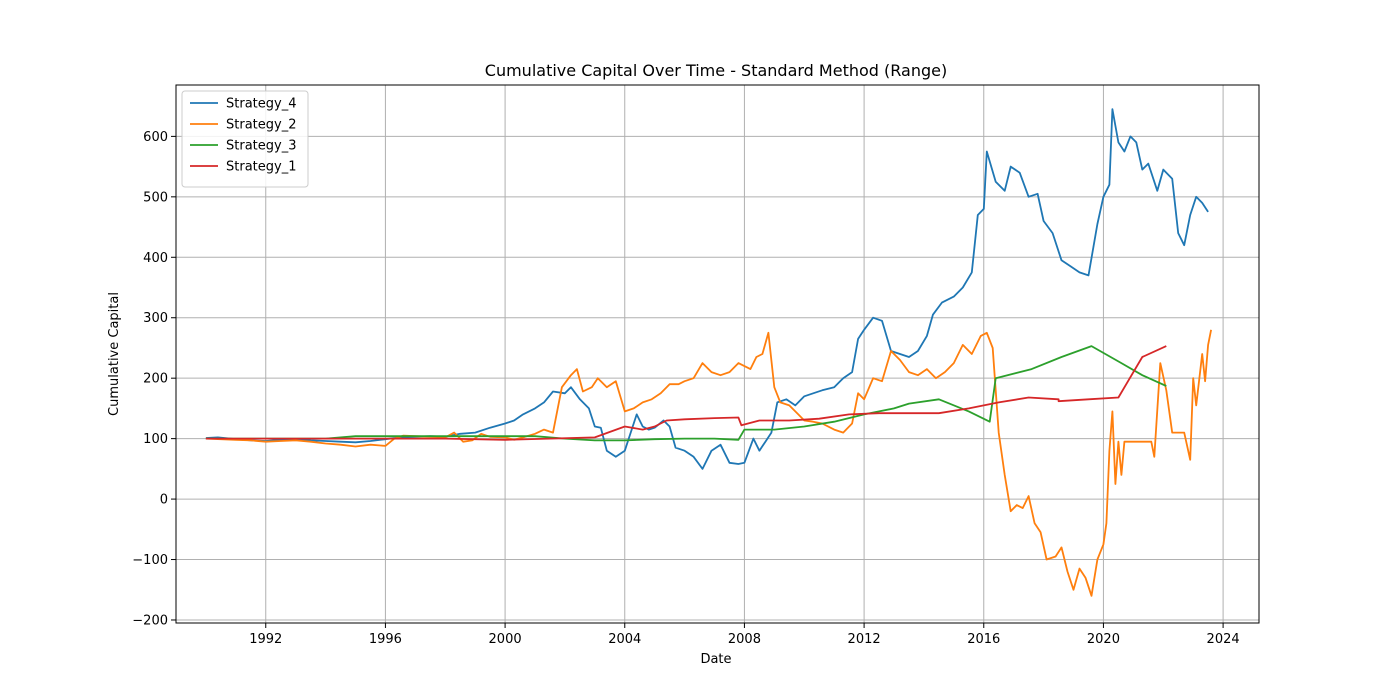  I want to click on x-tick-label: 2020, so click(1103, 639).